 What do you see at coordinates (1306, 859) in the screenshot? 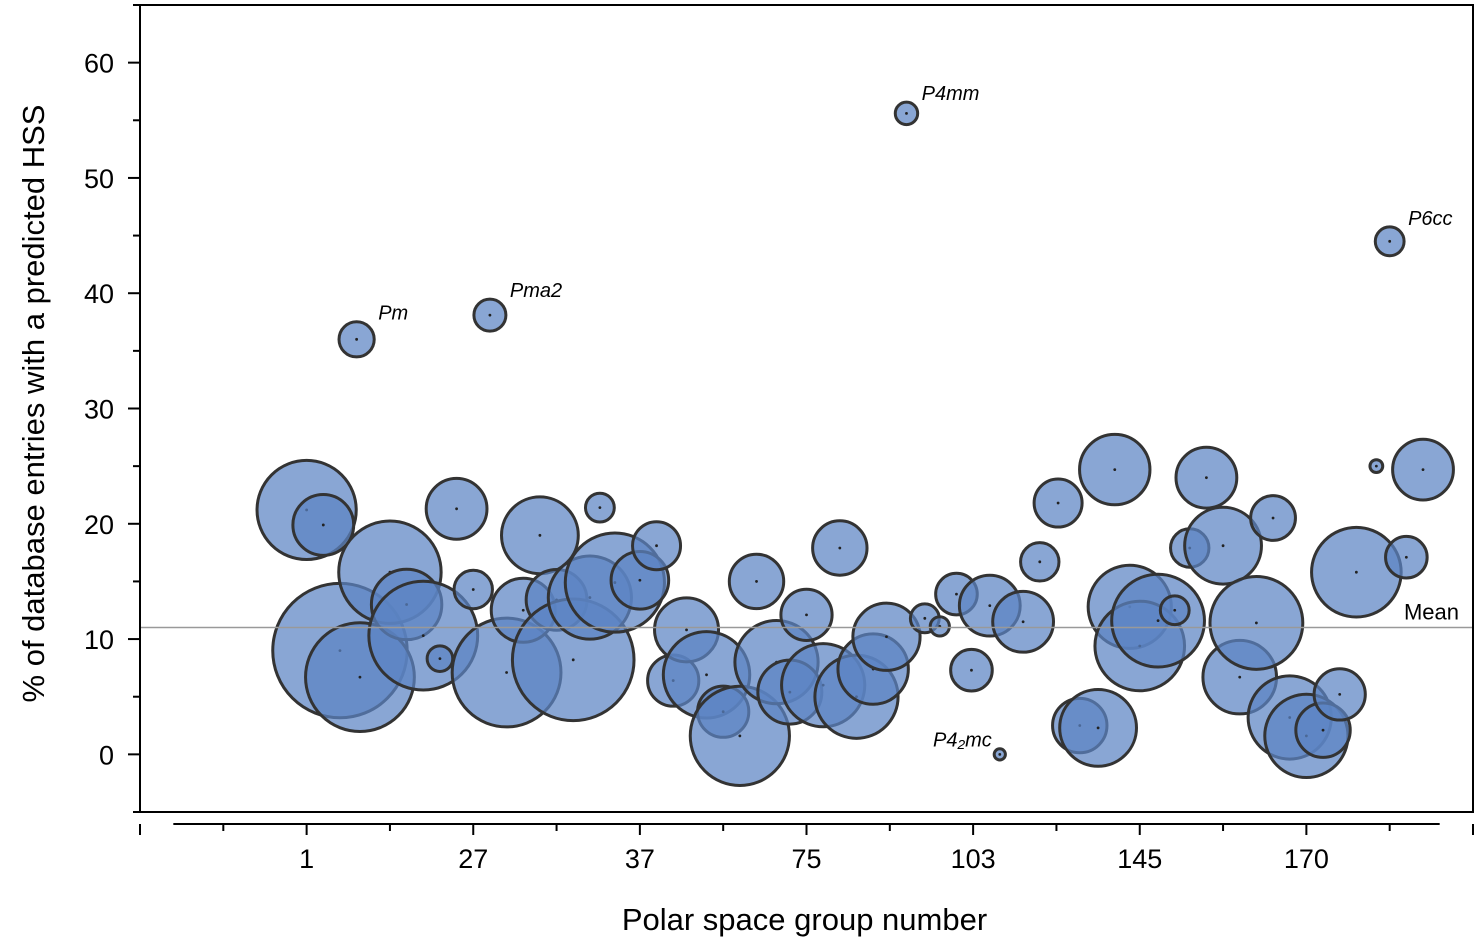
I see `x-tick-label: 170` at bounding box center [1306, 859].